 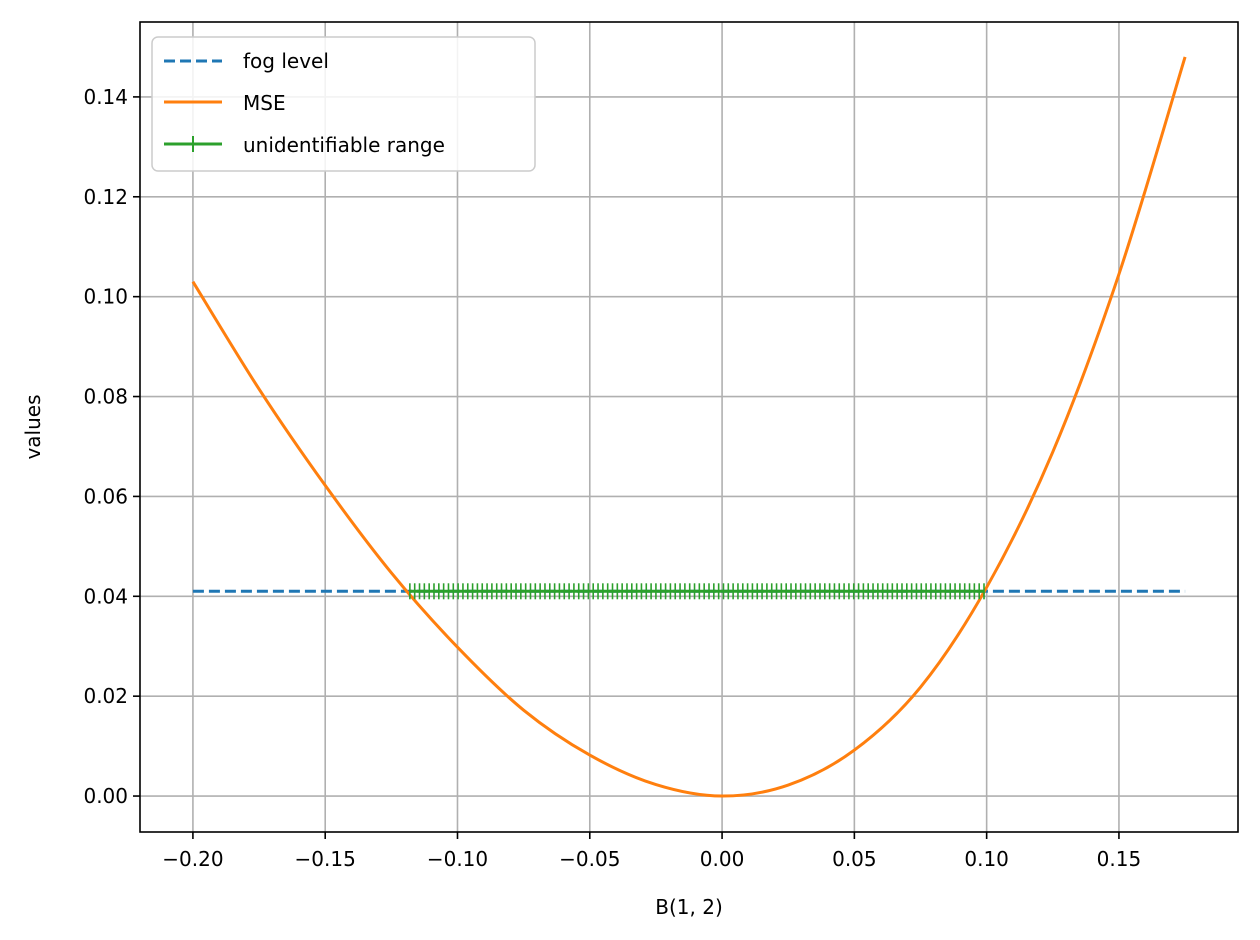 What do you see at coordinates (854, 859) in the screenshot?
I see `x-tick-label: 0.05` at bounding box center [854, 859].